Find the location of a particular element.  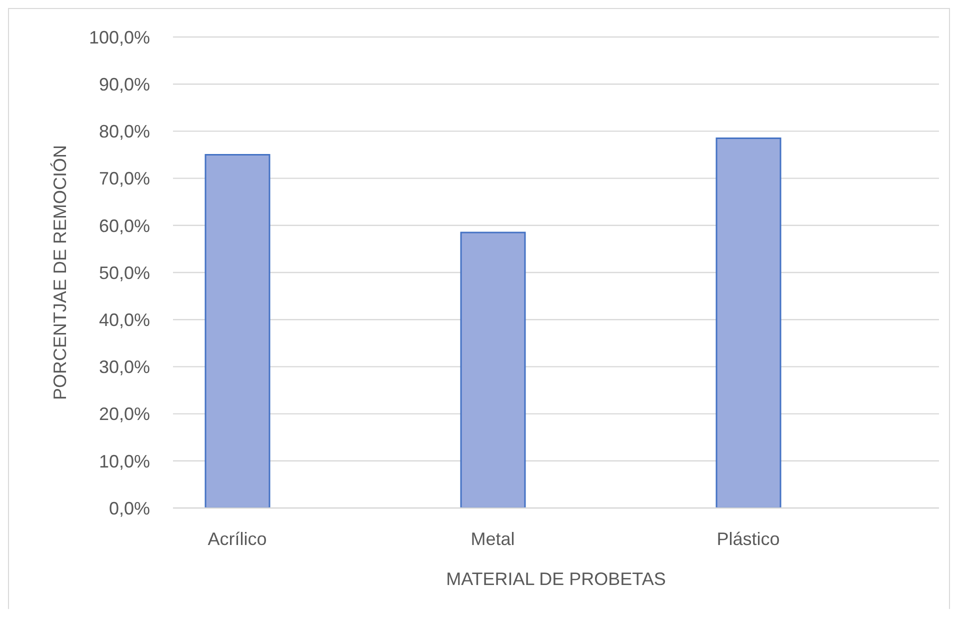

y-tick-label: 0,0% is located at coordinates (129, 508).